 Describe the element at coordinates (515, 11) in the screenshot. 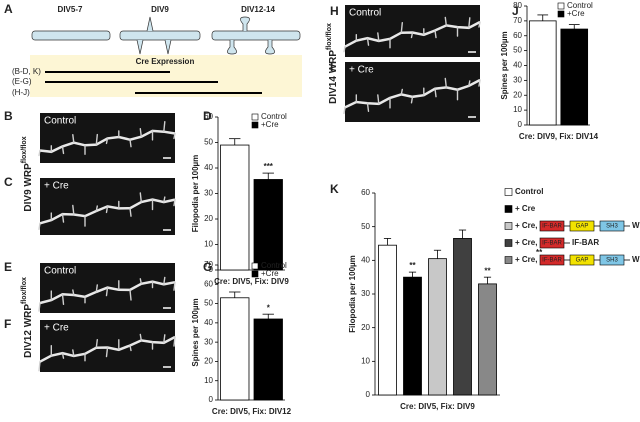

I see `panel-letter: J` at that location.